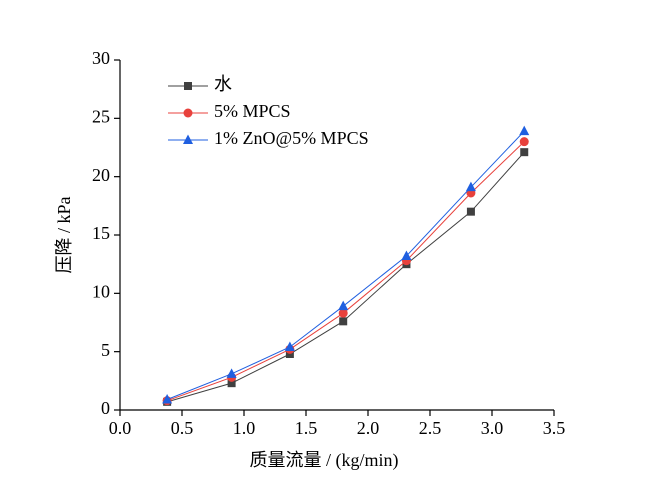 This screenshot has width=650, height=499. What do you see at coordinates (306, 428) in the screenshot?
I see `x-tick-label: 1.5` at bounding box center [306, 428].